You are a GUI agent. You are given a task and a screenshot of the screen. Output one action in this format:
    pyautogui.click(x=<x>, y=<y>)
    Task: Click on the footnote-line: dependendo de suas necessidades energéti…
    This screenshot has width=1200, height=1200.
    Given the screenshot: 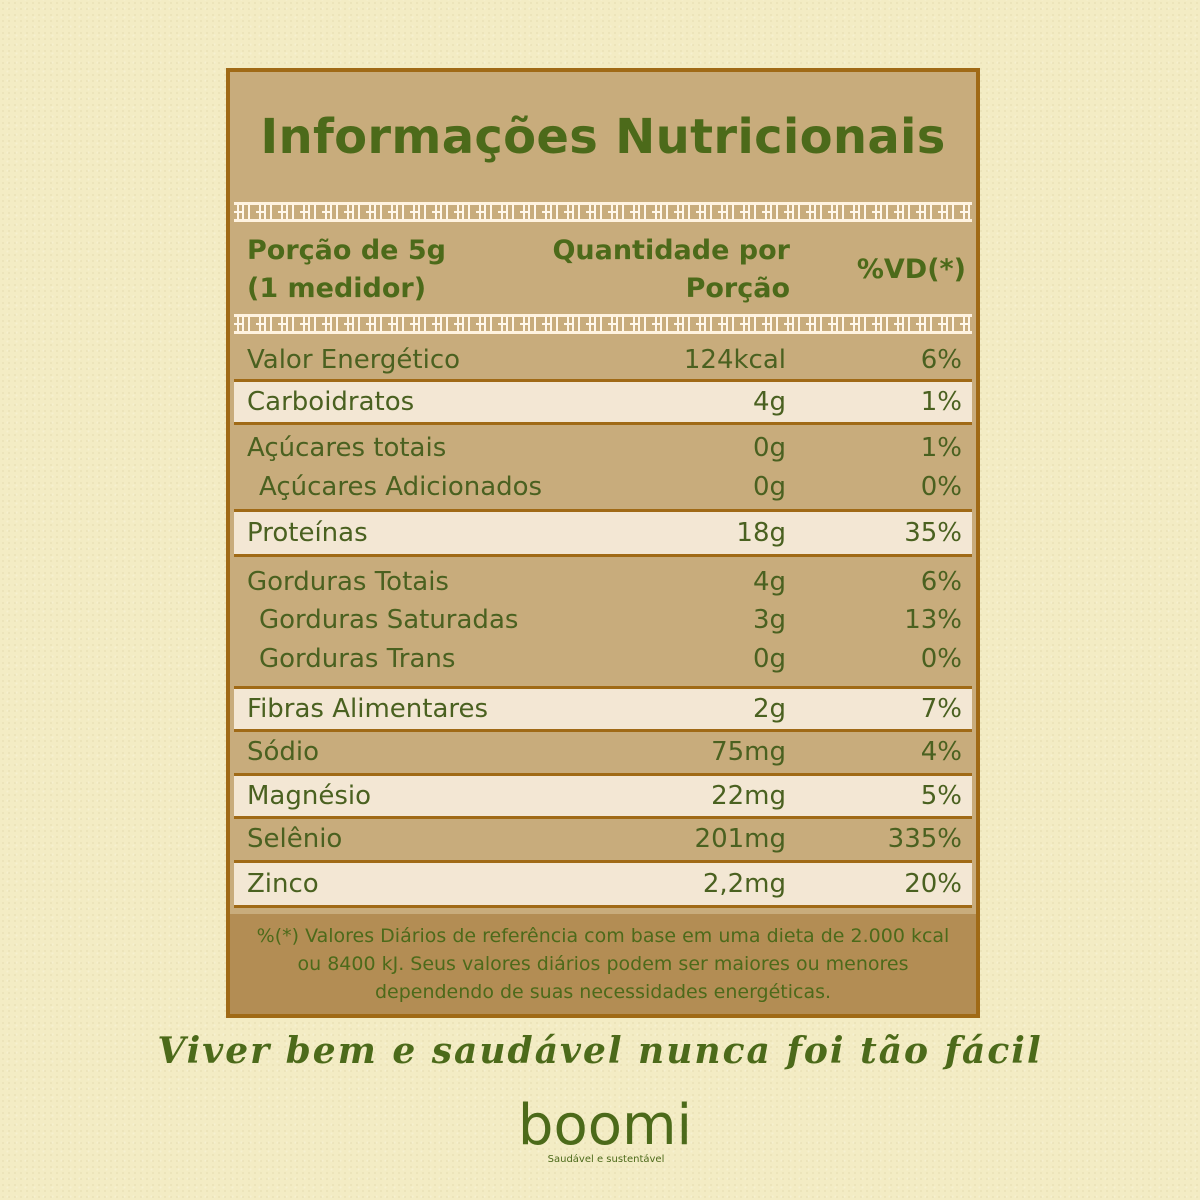 What is the action you would take?
    pyautogui.click(x=603, y=992)
    